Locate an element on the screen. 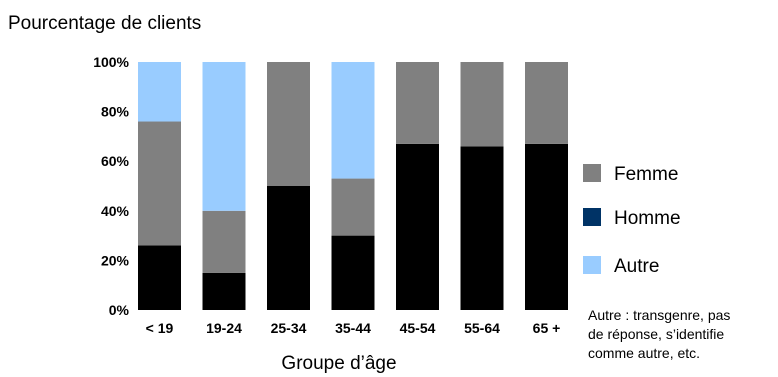  x-axis-ticks: < 19 19-24 25-34 35-44 45-54 55-64 65 + is located at coordinates (353, 328).